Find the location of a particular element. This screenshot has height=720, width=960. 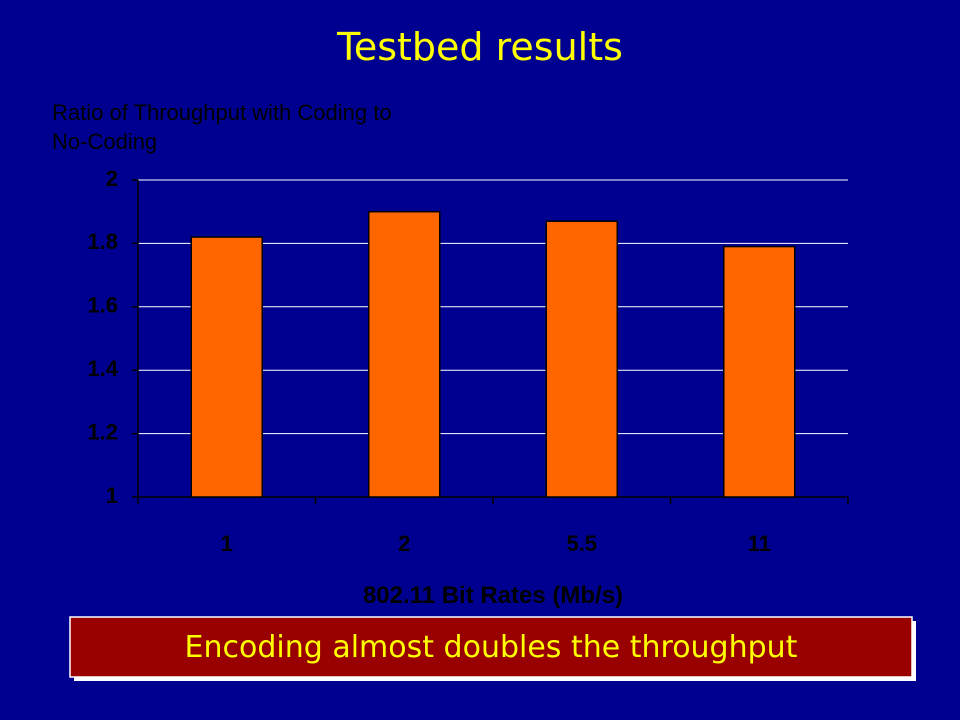

y-tick-label: 1.6 is located at coordinates (102, 305).